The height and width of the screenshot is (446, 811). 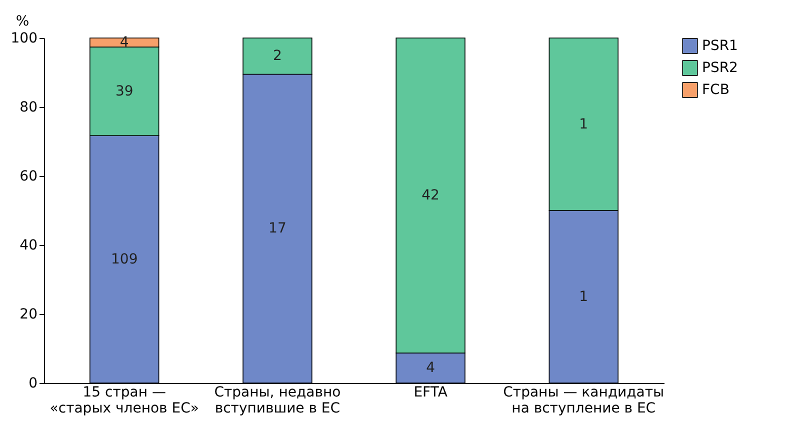 I want to click on y-tick-label: 0, so click(x=33, y=384).